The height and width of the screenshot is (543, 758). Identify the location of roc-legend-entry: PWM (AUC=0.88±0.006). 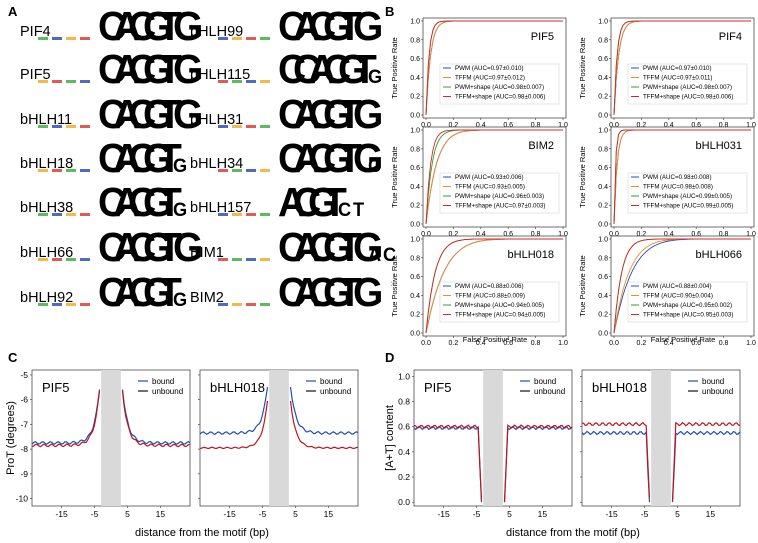
(489, 286).